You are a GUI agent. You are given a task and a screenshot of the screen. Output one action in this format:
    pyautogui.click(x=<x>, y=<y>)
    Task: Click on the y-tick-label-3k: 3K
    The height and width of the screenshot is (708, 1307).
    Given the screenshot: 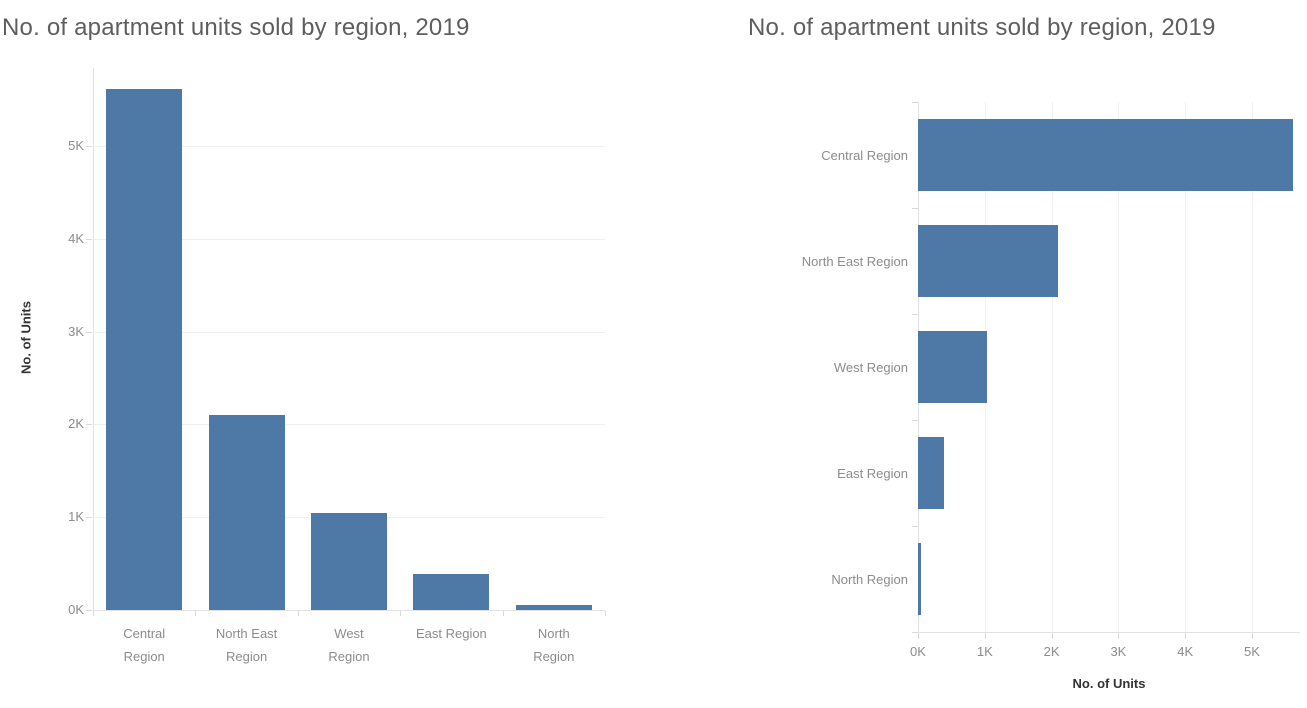 What is the action you would take?
    pyautogui.click(x=76, y=331)
    